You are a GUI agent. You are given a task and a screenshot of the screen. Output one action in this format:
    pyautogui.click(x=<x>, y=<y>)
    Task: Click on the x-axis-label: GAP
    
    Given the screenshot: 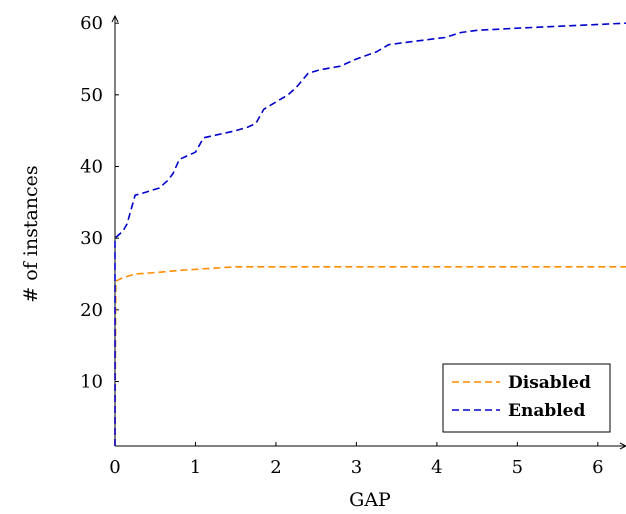 What is the action you would take?
    pyautogui.click(x=370, y=500)
    